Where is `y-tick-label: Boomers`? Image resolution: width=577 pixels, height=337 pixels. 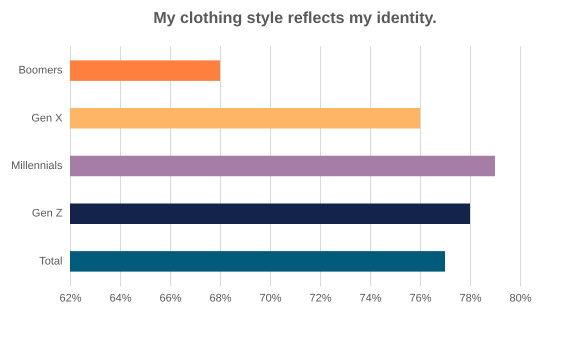 y-tick-label: Boomers is located at coordinates (40, 70).